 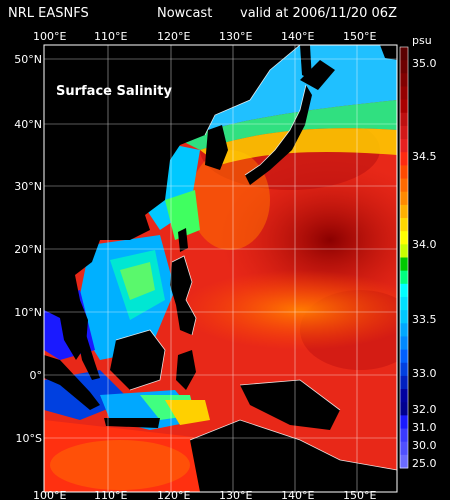 What do you see at coordinates (424, 373) in the screenshot?
I see `colorbar-tick-33-0: 33.0` at bounding box center [424, 373].